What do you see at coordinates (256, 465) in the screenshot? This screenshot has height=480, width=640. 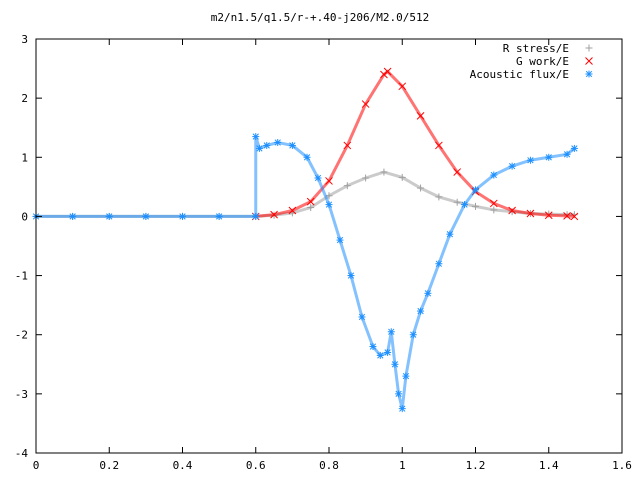 I see `x-tick-label: 0.6` at bounding box center [256, 465].